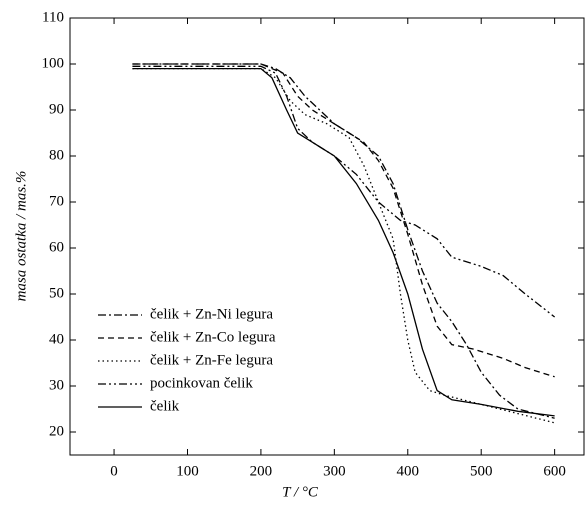 The height and width of the screenshot is (505, 587). Describe the element at coordinates (56, 293) in the screenshot. I see `y-tick-label: 50` at that location.